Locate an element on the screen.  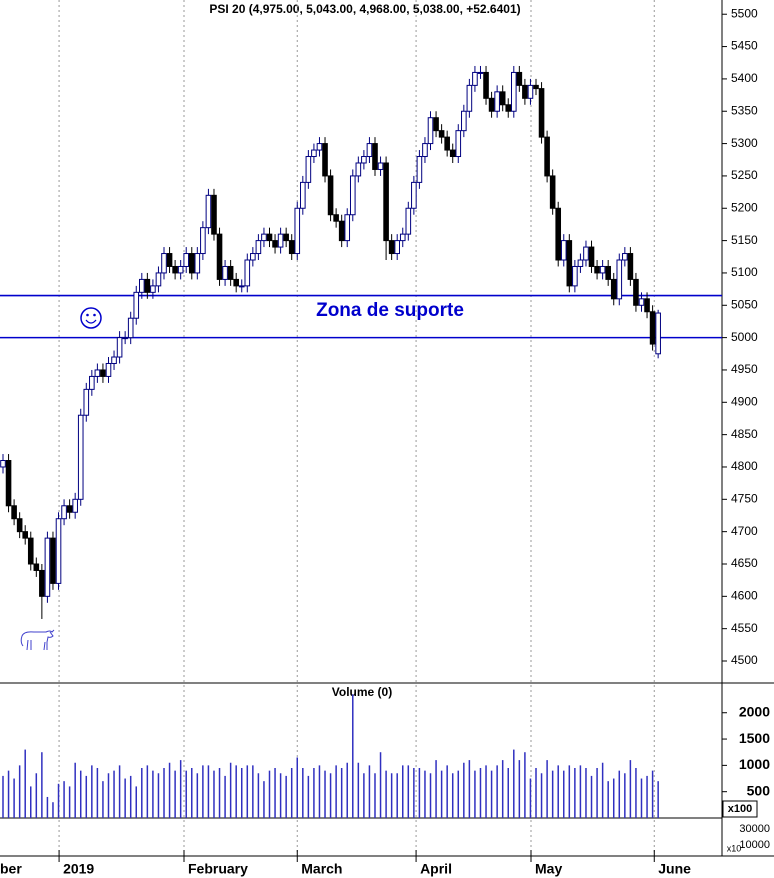
y-tick-label: 5500 is located at coordinates (744, 13).